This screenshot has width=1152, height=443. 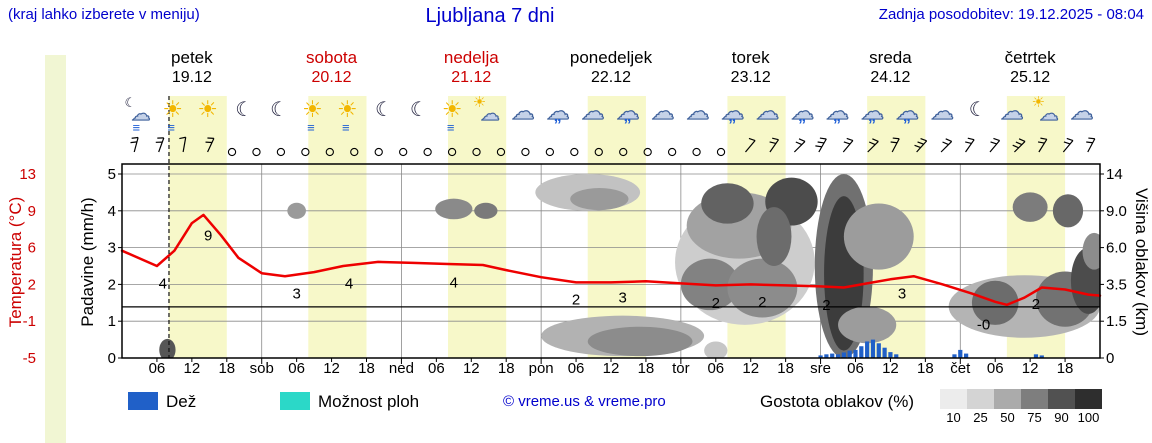 What do you see at coordinates (191, 77) in the screenshot?
I see `day-date: 19.12` at bounding box center [191, 77].